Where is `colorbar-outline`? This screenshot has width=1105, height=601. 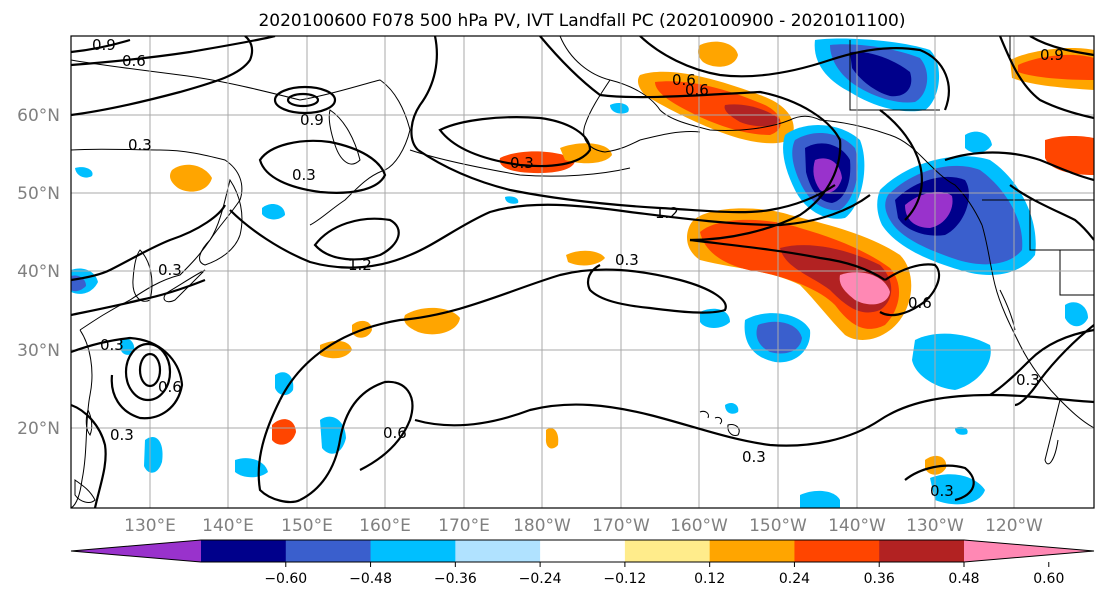 colorbar-outline is located at coordinates (582, 551).